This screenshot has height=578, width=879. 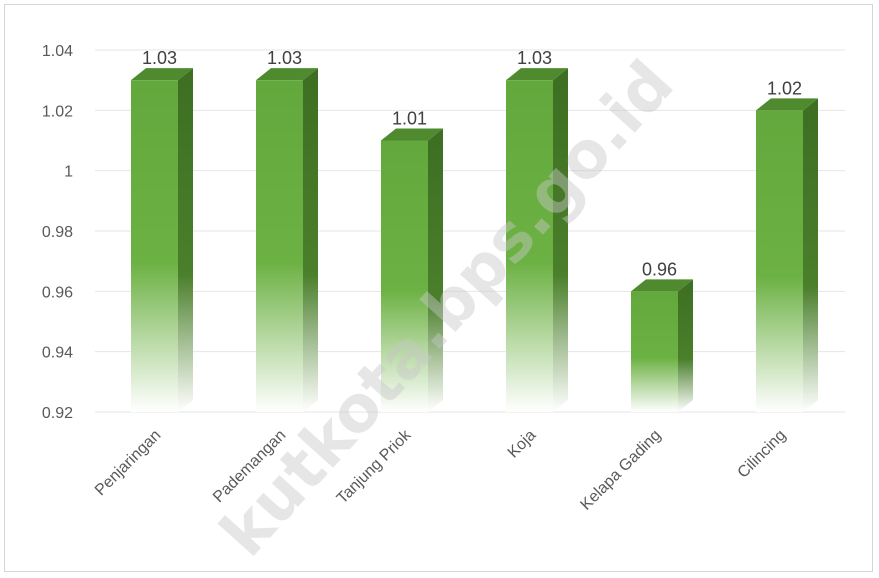 I want to click on y-tick-label: 1, so click(x=68, y=172).